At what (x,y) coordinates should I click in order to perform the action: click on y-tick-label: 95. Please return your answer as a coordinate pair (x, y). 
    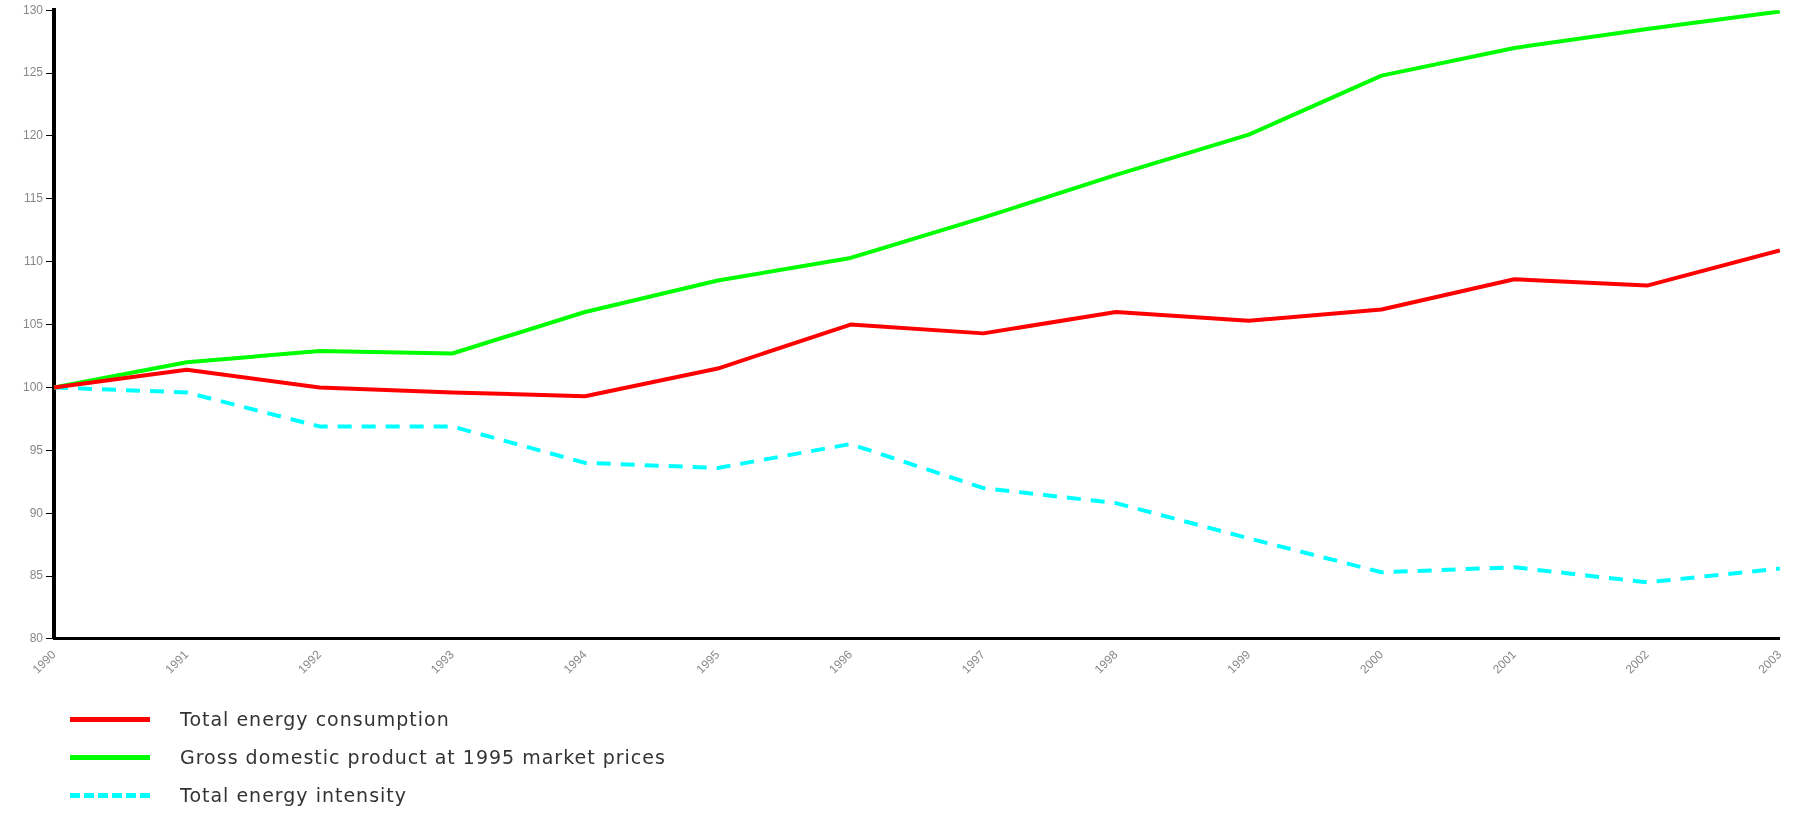
    Looking at the image, I should click on (36, 449).